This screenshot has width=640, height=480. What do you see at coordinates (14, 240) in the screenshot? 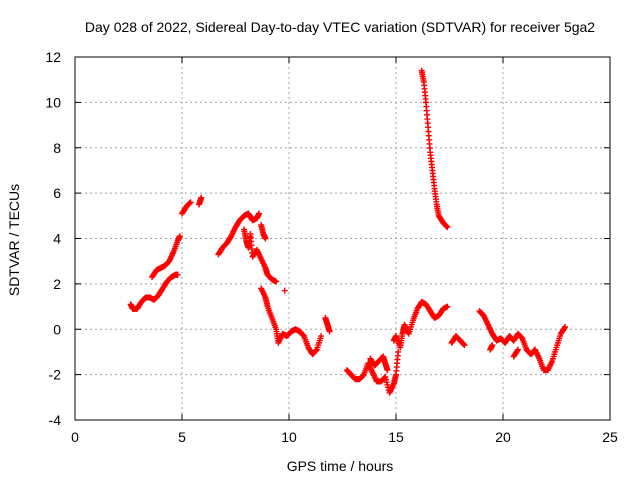
I see `y-axis-label: SDTVAR / TECUs` at bounding box center [14, 240].